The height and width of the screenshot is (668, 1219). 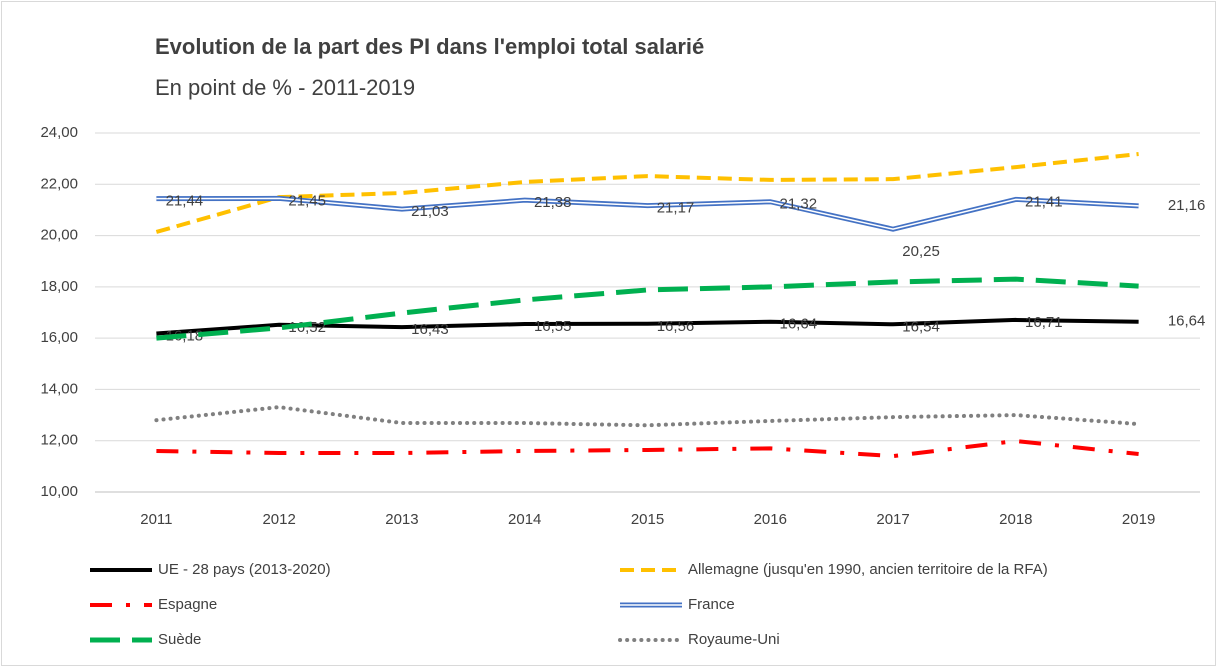 What do you see at coordinates (1044, 322) in the screenshot?
I see `data-label: 16,71` at bounding box center [1044, 322].